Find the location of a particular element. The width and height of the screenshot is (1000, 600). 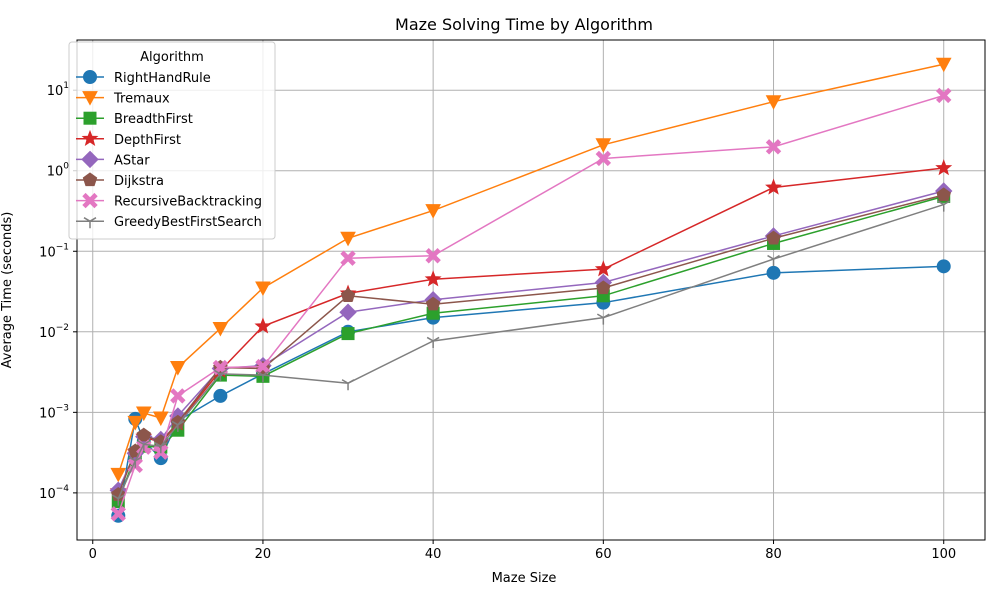

y-tick-label: 10⁻³ is located at coordinates (54, 412).